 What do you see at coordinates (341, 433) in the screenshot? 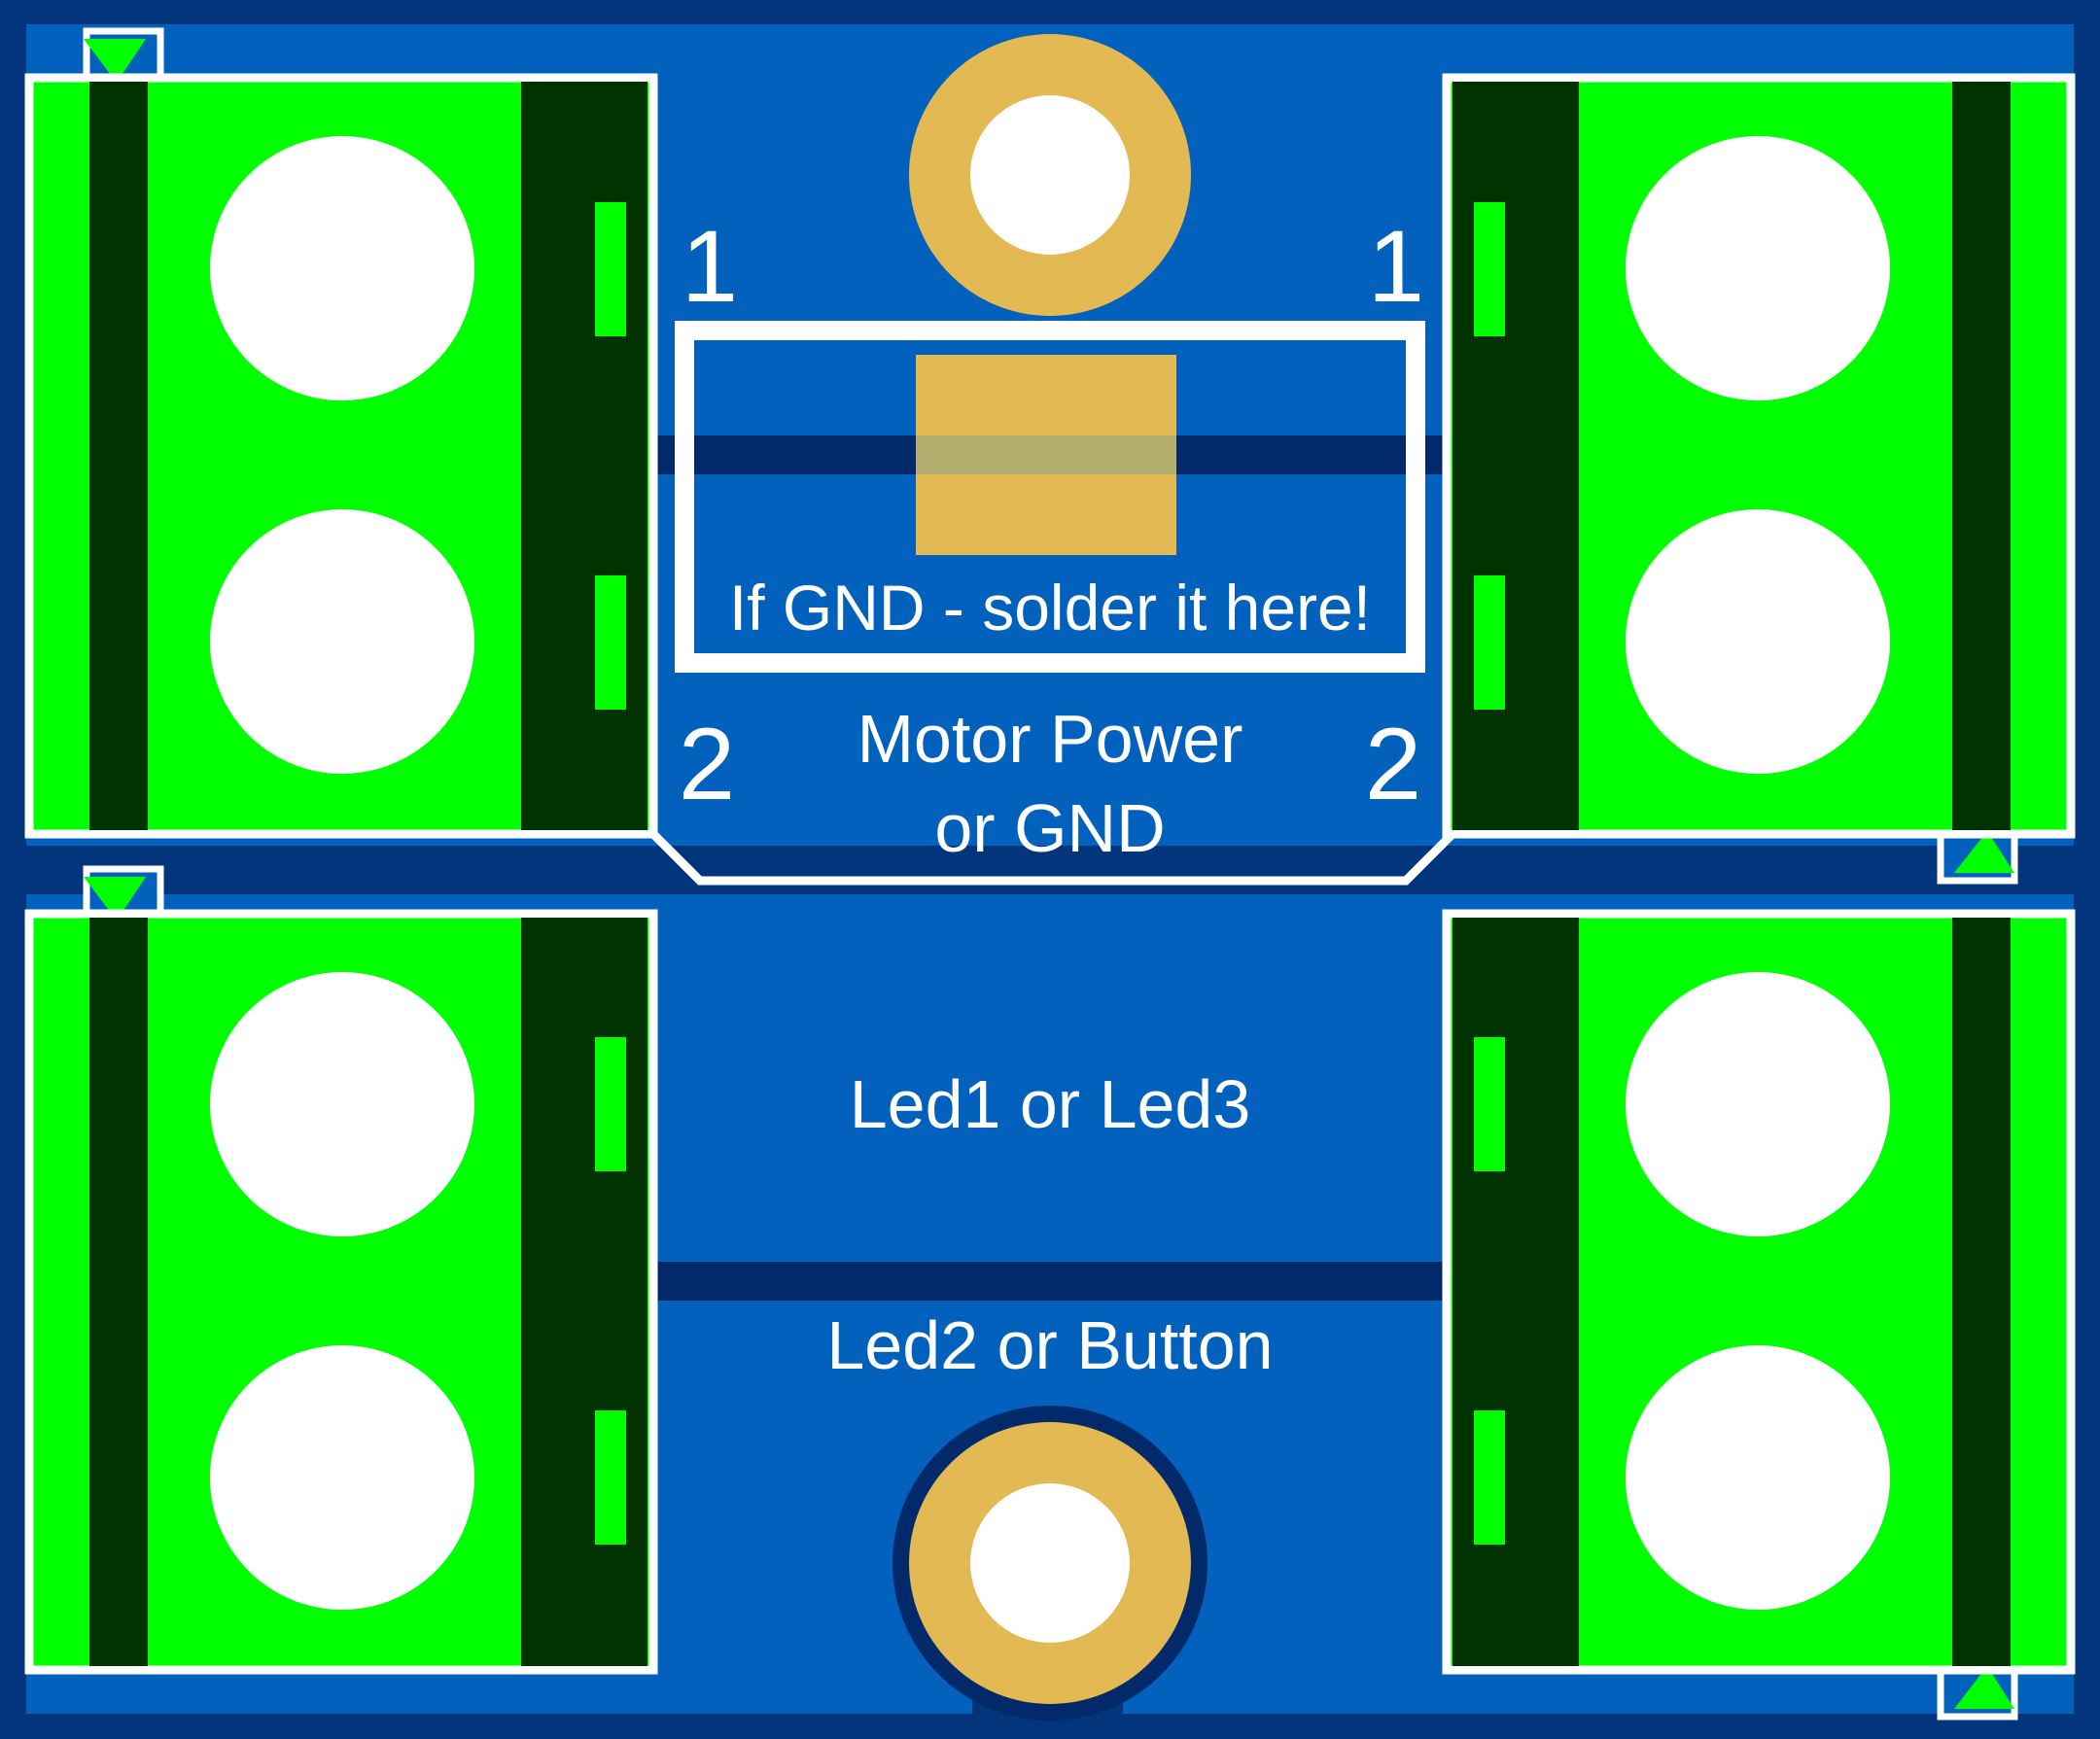
I see `terminal-block-top-left` at bounding box center [341, 433].